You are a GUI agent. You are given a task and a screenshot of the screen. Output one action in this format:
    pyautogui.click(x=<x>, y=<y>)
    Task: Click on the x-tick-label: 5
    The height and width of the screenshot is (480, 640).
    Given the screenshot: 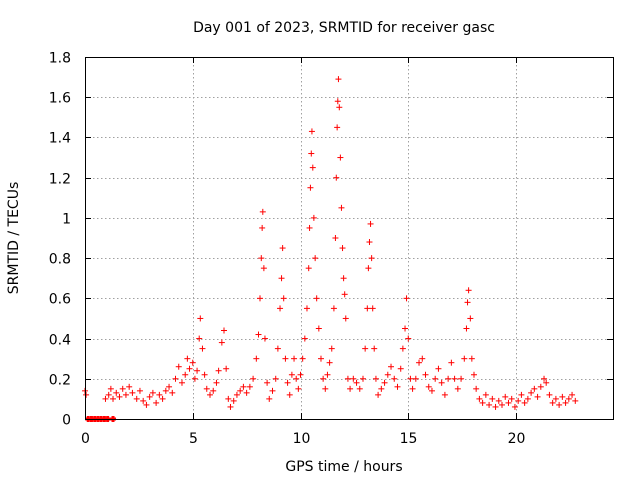 What is the action you would take?
    pyautogui.click(x=193, y=439)
    